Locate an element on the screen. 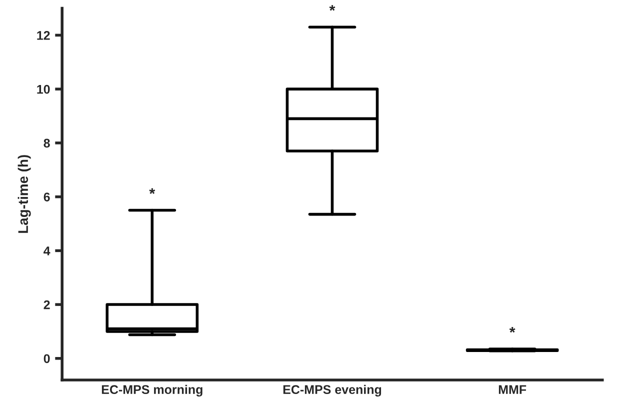 The image size is (621, 413). y-tick-label: 10 is located at coordinates (43, 89).